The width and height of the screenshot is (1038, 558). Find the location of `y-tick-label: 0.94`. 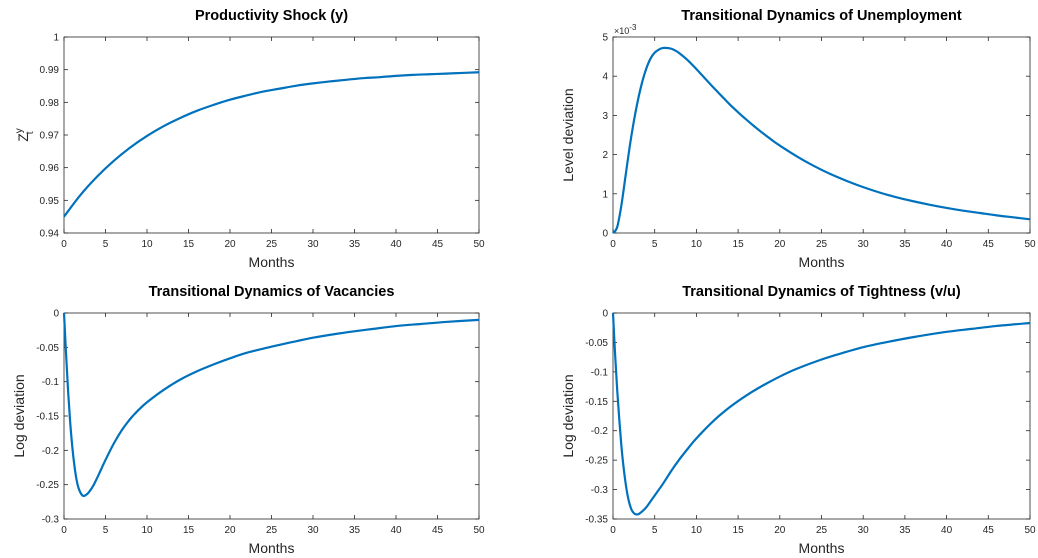

y-tick-label: 0.94 is located at coordinates (50, 234).